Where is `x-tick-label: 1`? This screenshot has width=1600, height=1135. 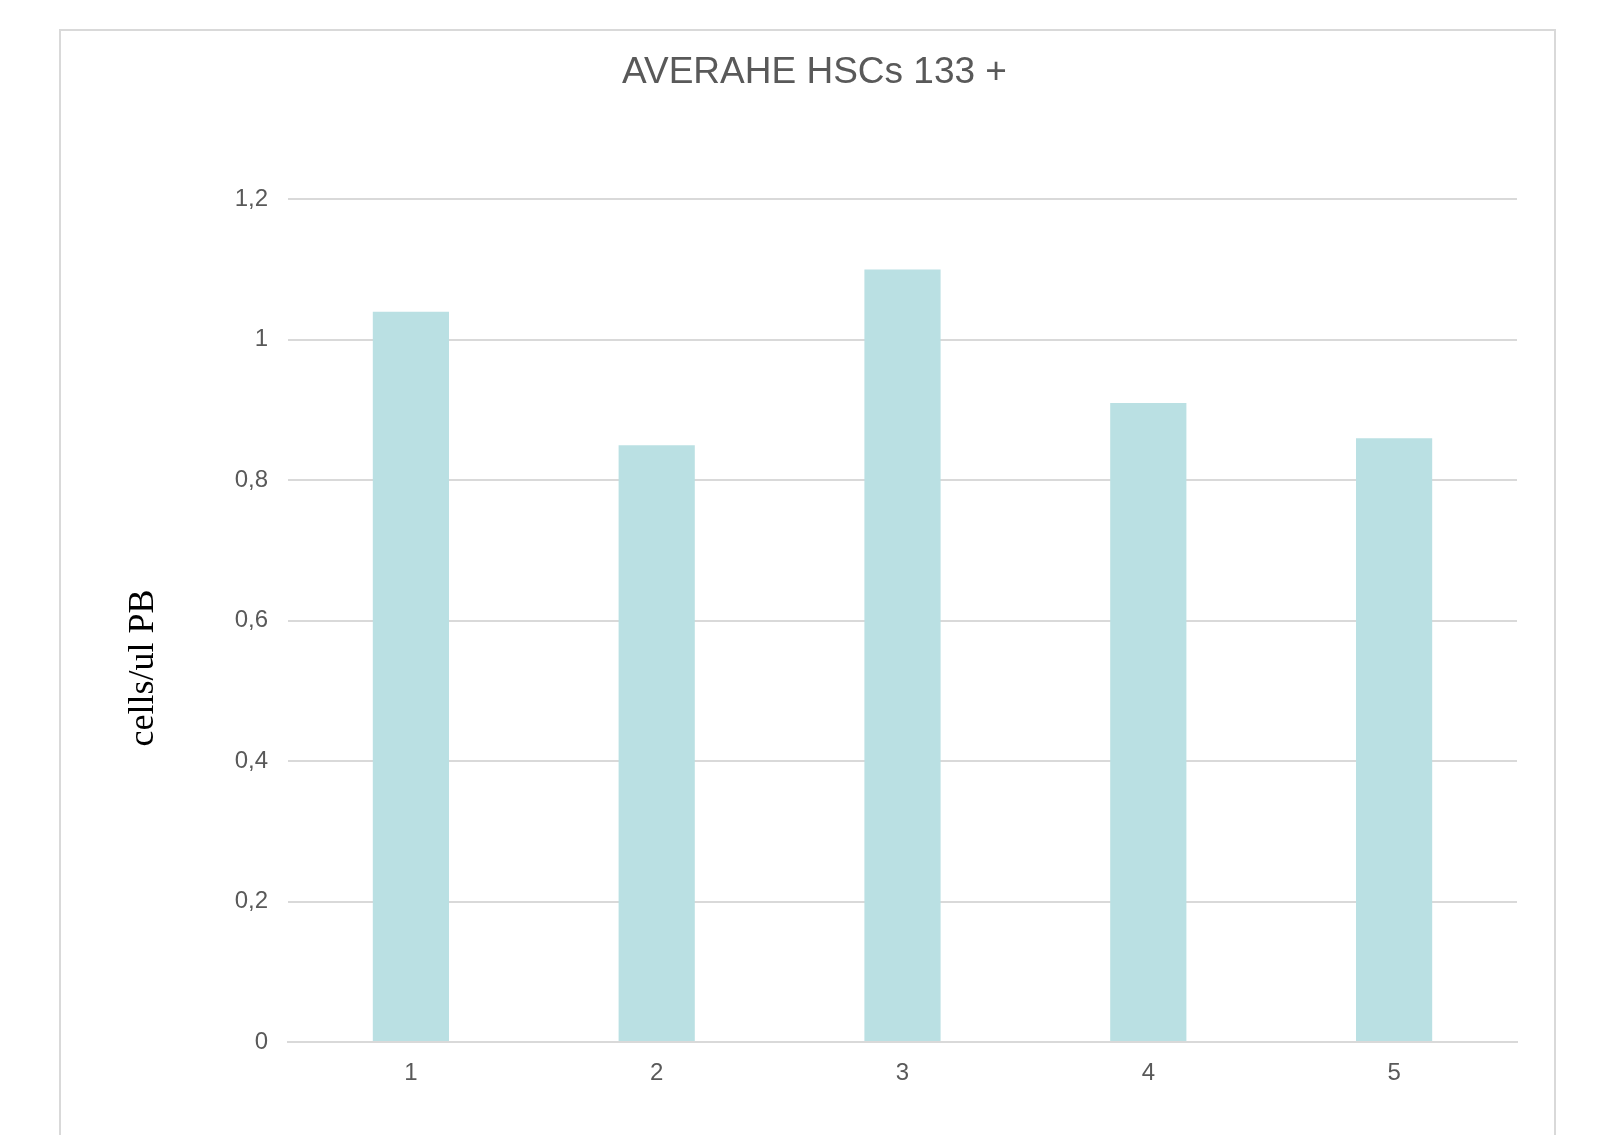
x-tick-label: 1 is located at coordinates (411, 1072).